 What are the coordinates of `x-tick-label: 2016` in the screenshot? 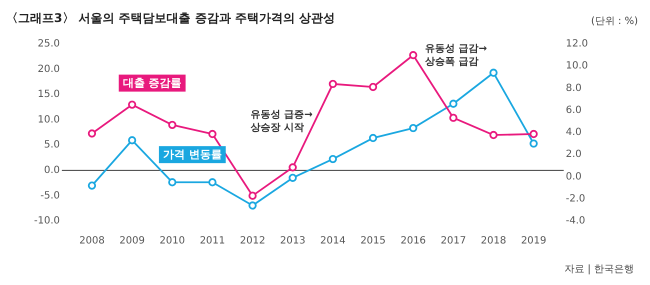 It's located at (413, 241).